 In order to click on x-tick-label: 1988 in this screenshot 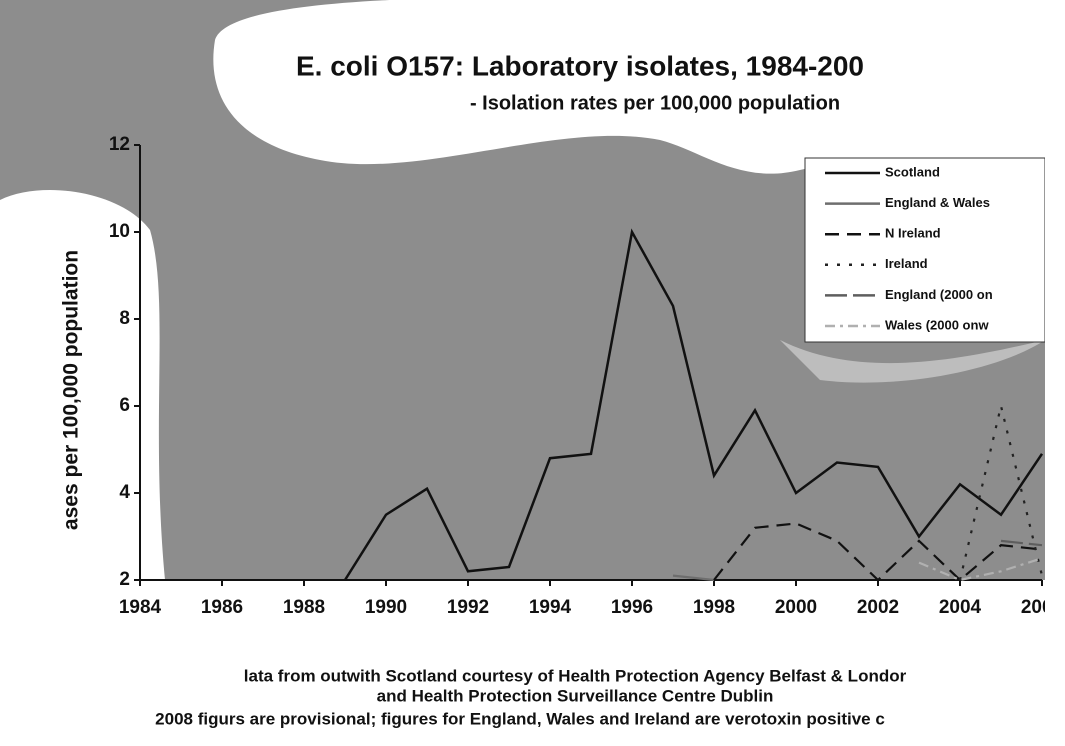, I will do `click(304, 607)`.